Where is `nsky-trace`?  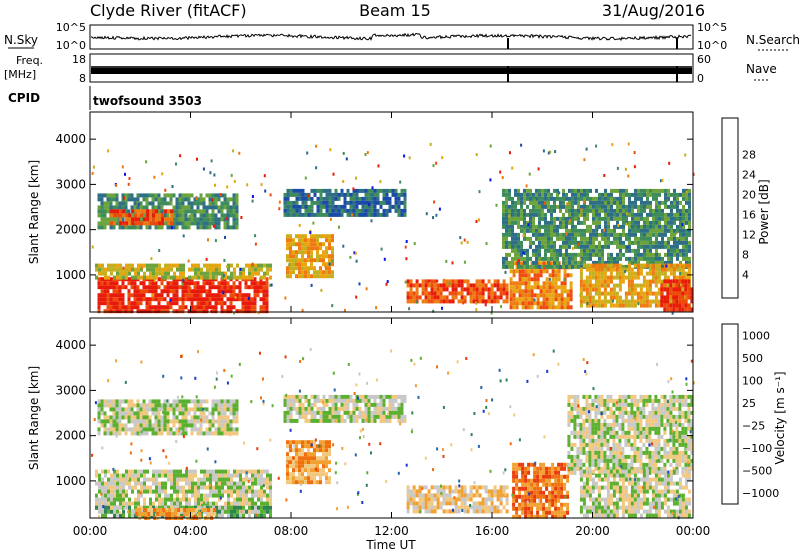 nsky-trace is located at coordinates (391, 37).